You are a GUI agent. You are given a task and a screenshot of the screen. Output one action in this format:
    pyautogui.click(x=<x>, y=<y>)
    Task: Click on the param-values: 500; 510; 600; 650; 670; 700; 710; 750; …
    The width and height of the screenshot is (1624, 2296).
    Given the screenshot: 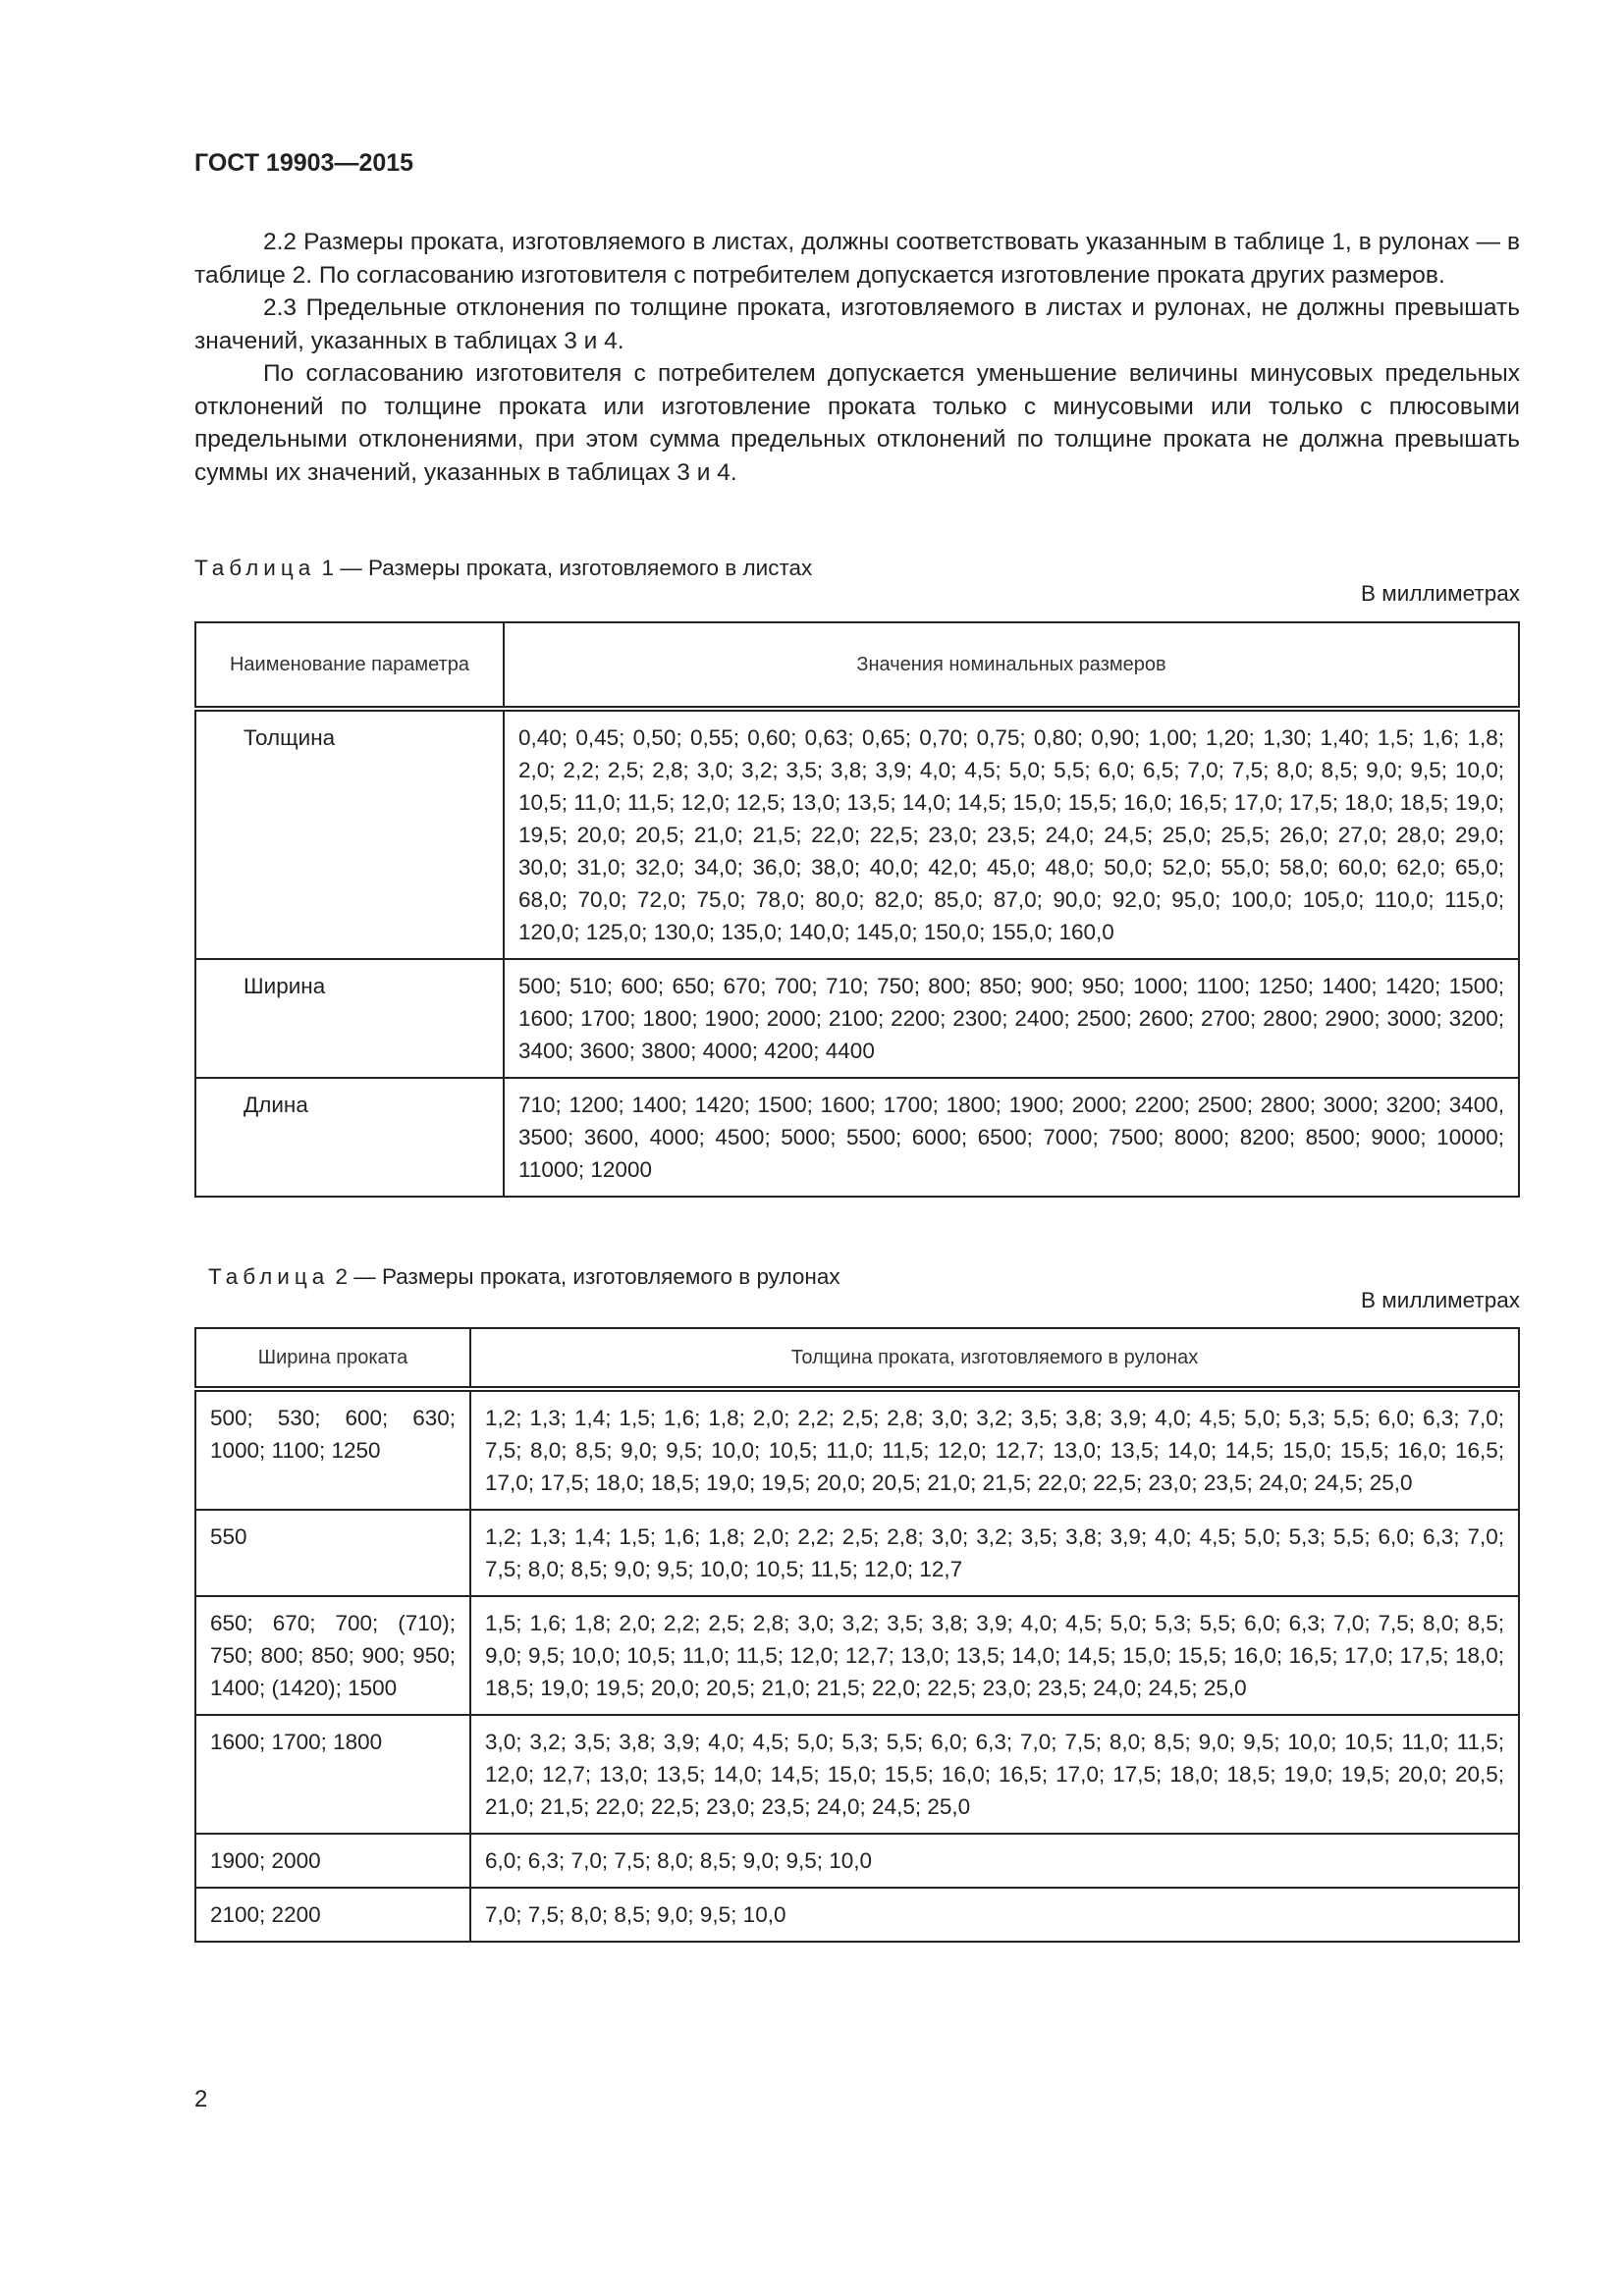 What is the action you would take?
    pyautogui.click(x=1011, y=1018)
    